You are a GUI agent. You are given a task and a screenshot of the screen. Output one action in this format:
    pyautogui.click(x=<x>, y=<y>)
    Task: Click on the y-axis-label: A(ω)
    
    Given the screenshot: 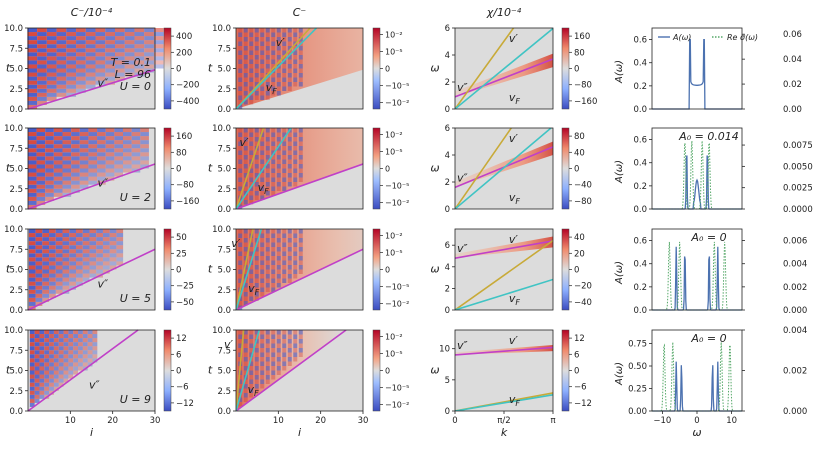 What is the action you would take?
    pyautogui.click(x=619, y=374)
    